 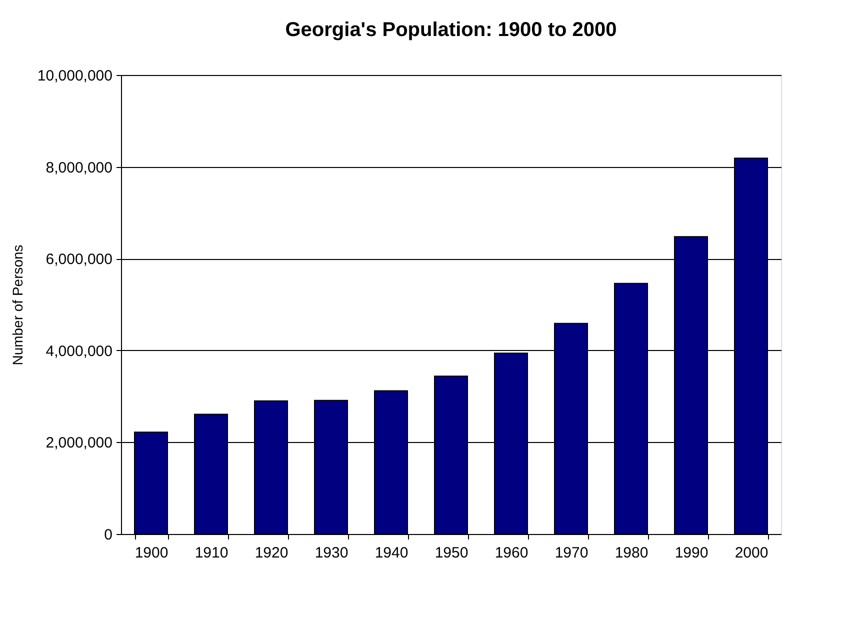 I want to click on x-tick-label: 2000, so click(x=751, y=553).